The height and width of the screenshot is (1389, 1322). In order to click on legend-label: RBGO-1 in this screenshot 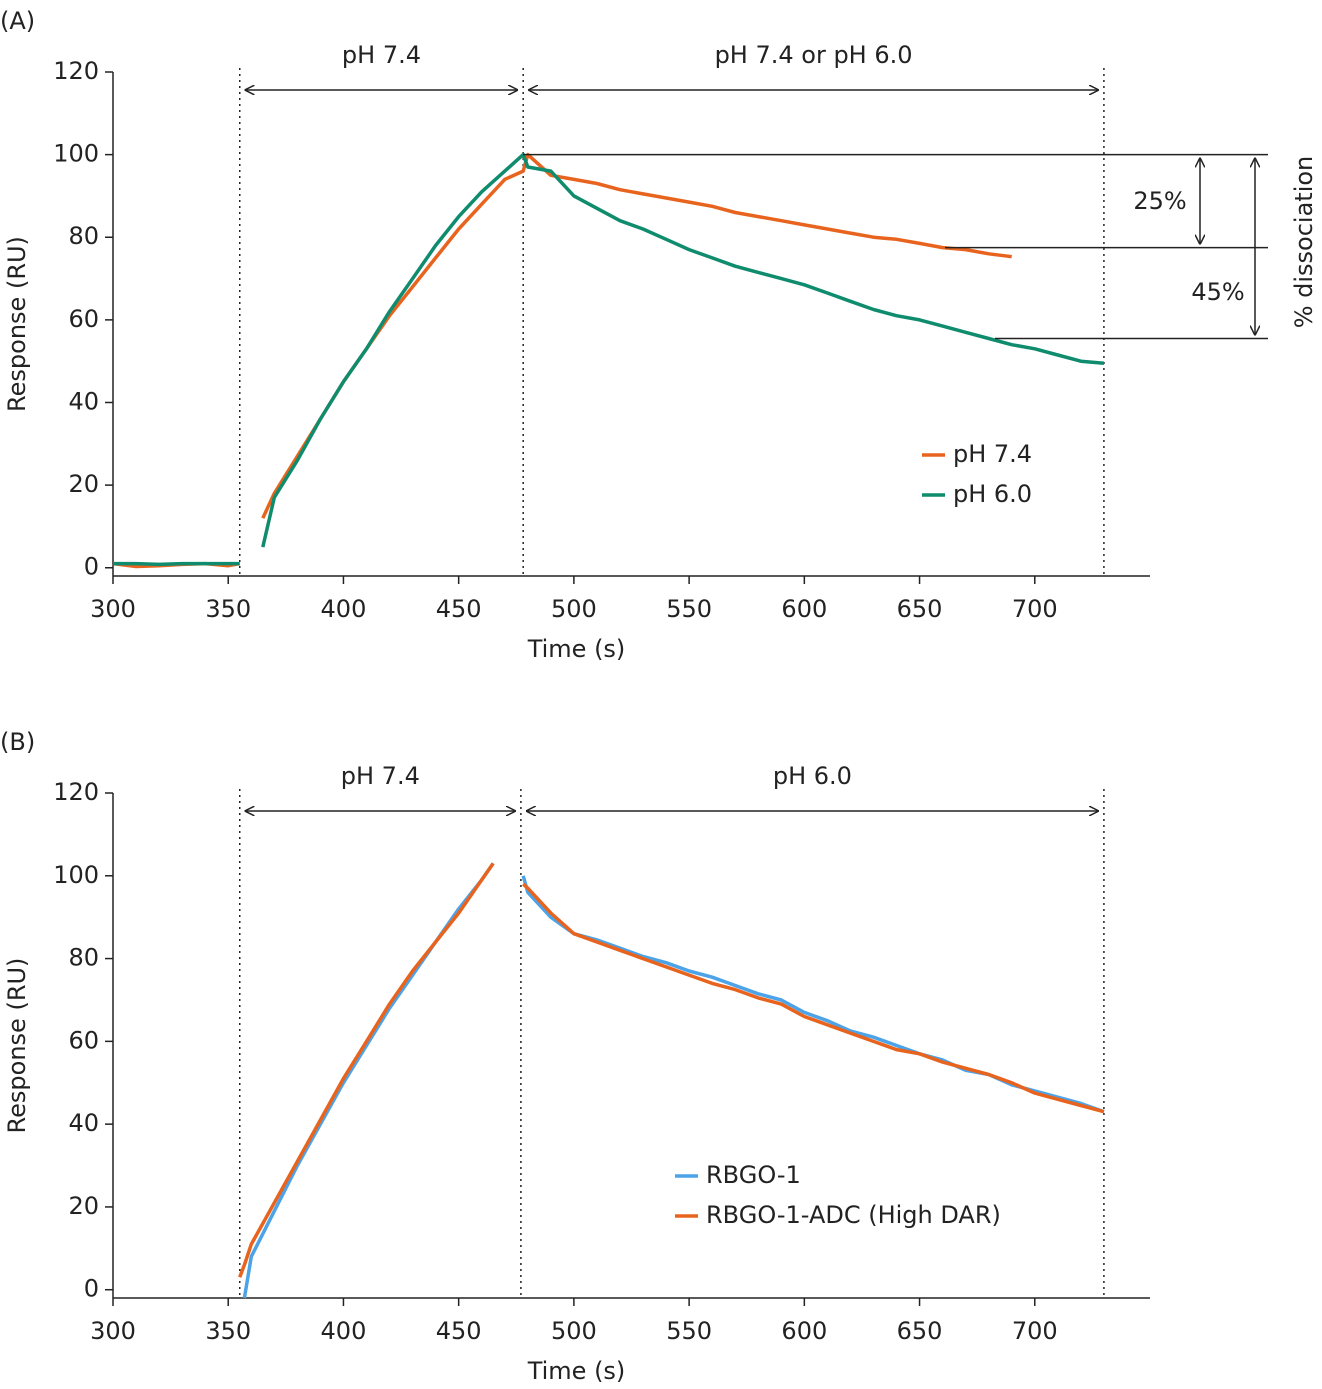, I will do `click(753, 1175)`.